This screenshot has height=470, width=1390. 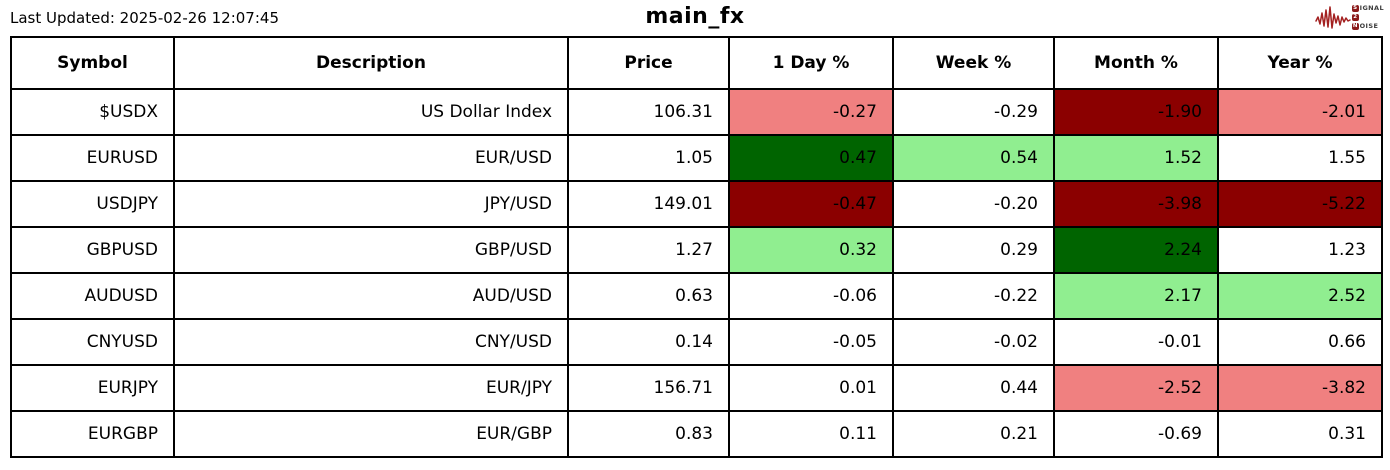 What do you see at coordinates (973, 158) in the screenshot?
I see `week-pct-cell: 0.54` at bounding box center [973, 158].